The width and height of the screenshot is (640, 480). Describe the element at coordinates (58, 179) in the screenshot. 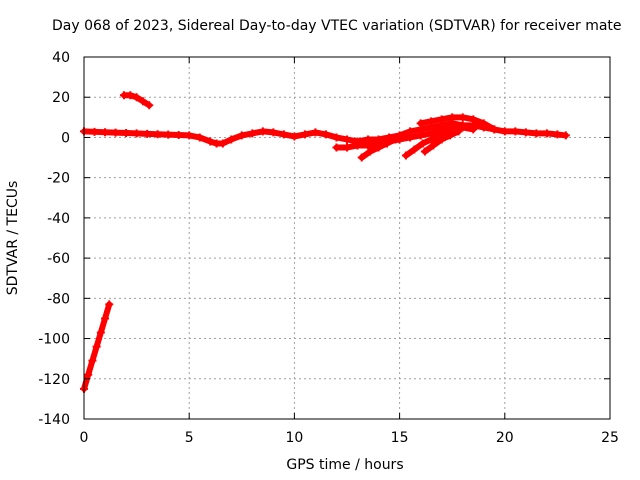

I see `y-tick-label: -20` at that location.